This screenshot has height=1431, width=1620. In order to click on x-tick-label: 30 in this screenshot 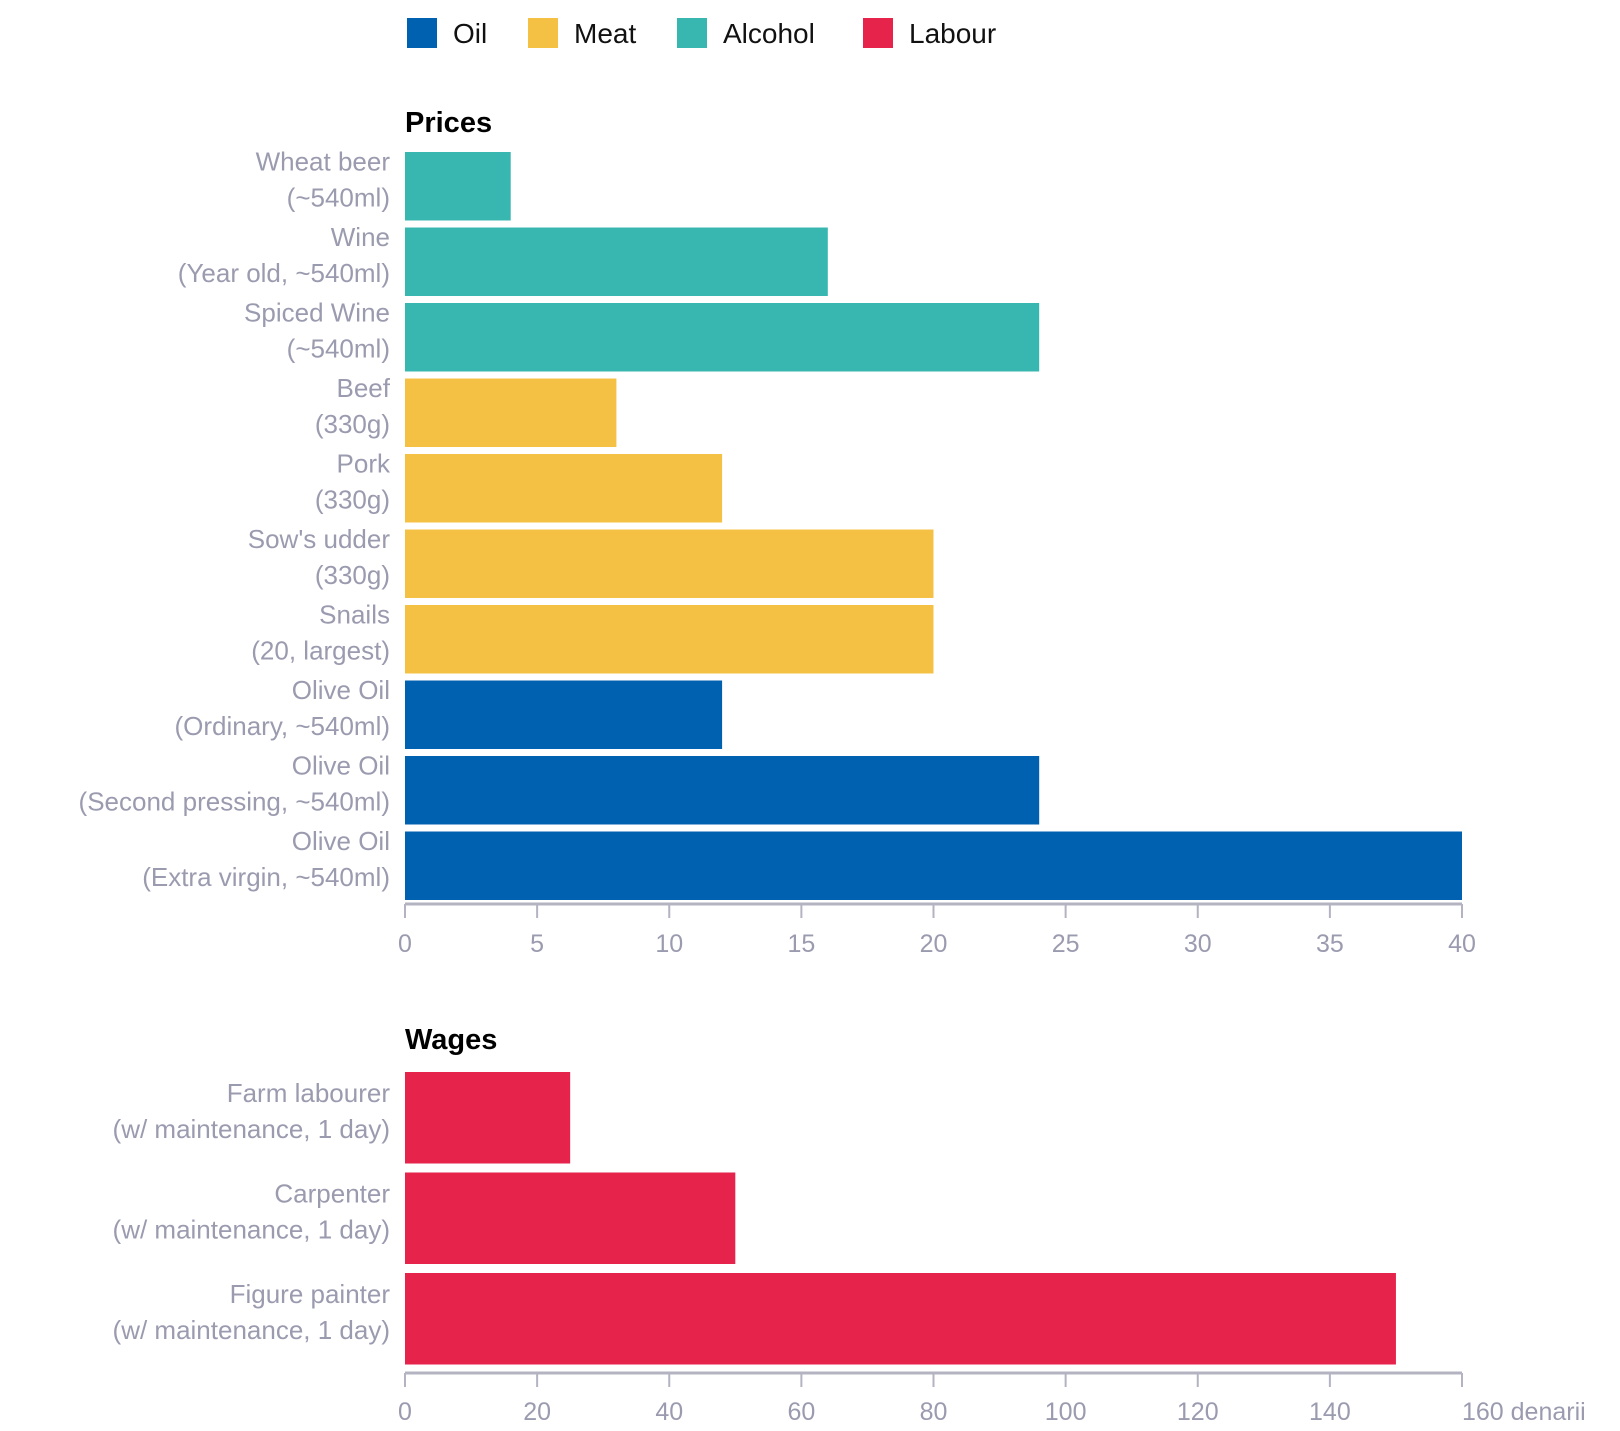, I will do `click(1198, 944)`.